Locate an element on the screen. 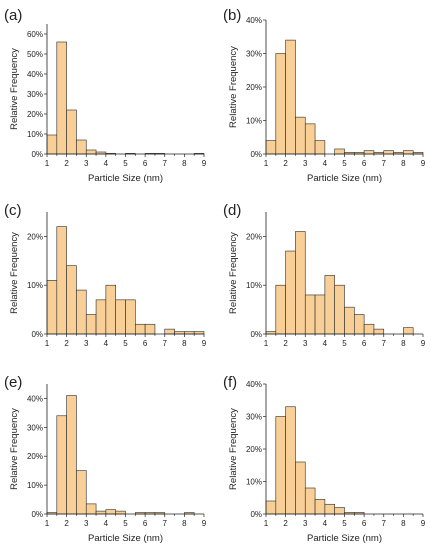 This screenshot has height=550, width=431. panel-label: (f) is located at coordinates (230, 382).